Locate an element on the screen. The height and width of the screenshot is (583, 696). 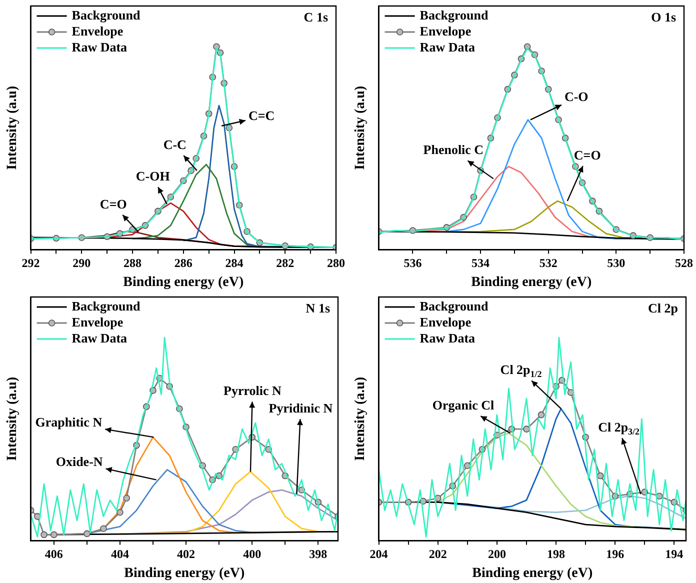
annotation: C-C is located at coordinates (174, 144).